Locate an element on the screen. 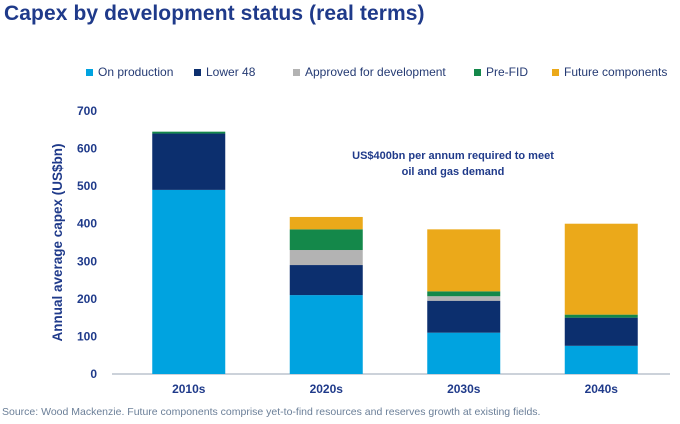  y-axis-label: Annual average capex (US$bn) is located at coordinates (57, 242).